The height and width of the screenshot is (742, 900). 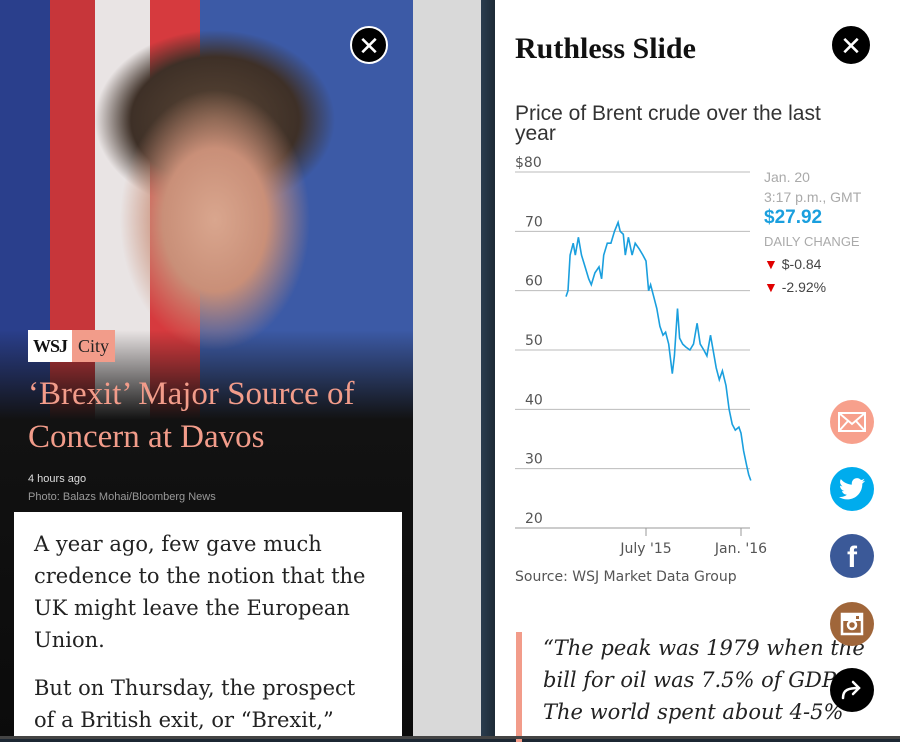 I want to click on change-abs: ▼ $-0.84, so click(x=792, y=264).